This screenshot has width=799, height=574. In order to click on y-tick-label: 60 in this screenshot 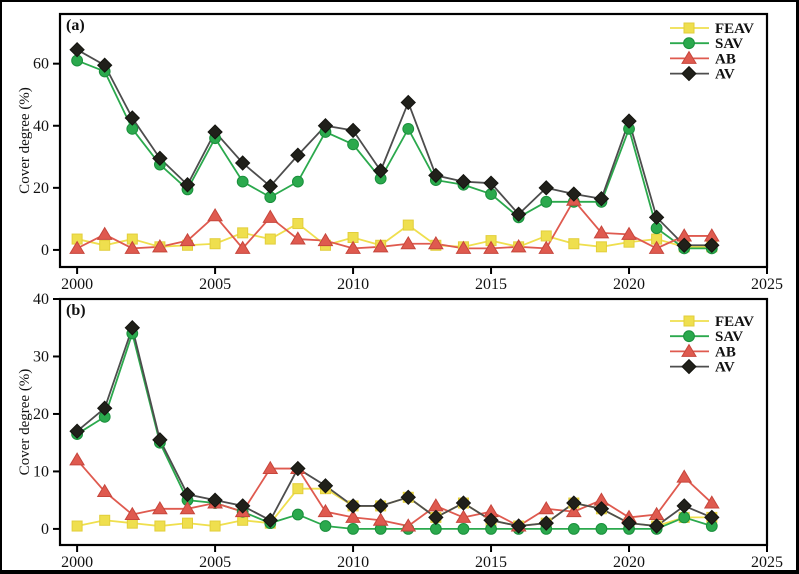, I will do `click(41, 64)`.